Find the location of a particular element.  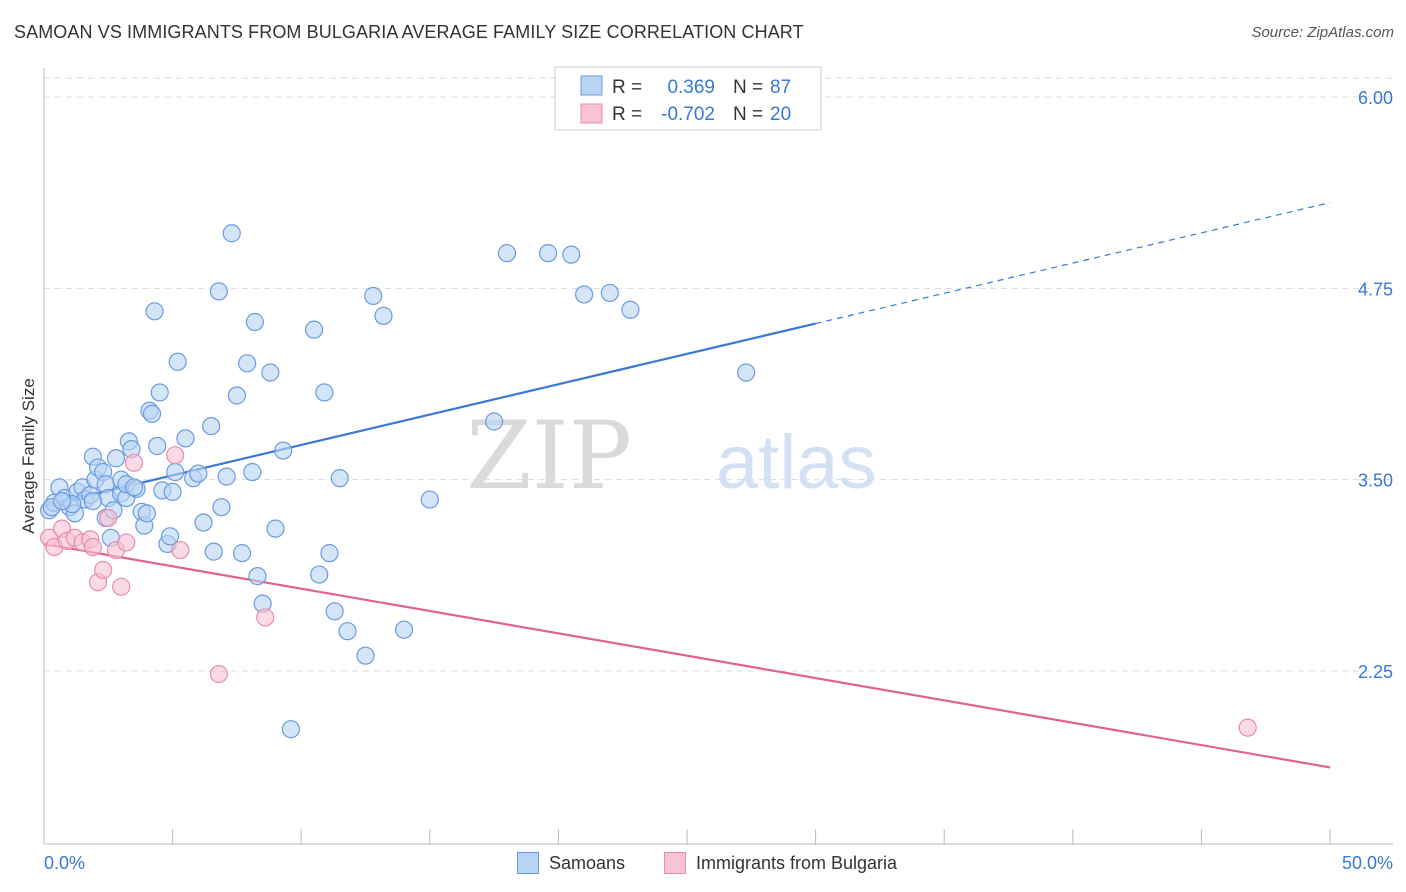

legend-label-bulgaria: Immigrants from Bulgaria is located at coordinates (797, 862).